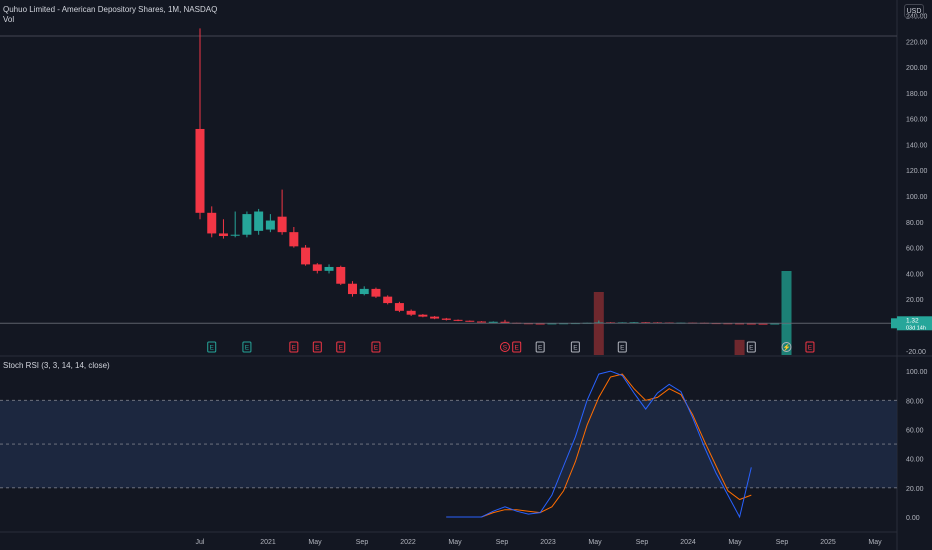 This screenshot has height=550, width=932. I want to click on last-price-value: 1.32, so click(912, 320).